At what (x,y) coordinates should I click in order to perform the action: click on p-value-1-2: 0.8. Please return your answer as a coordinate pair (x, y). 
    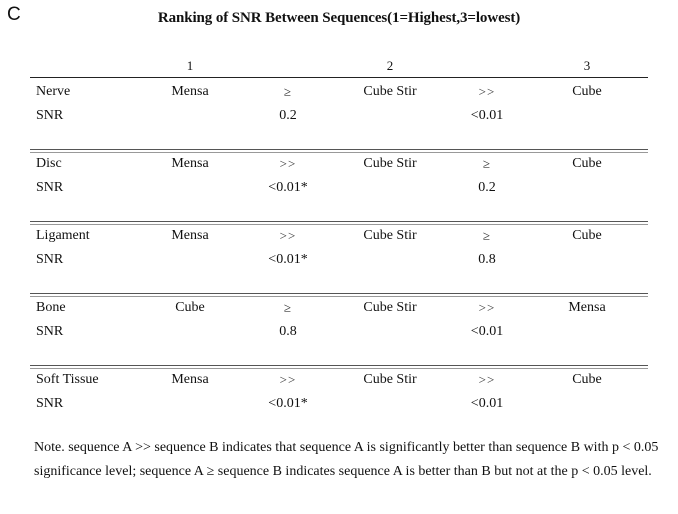
    Looking at the image, I should click on (288, 331).